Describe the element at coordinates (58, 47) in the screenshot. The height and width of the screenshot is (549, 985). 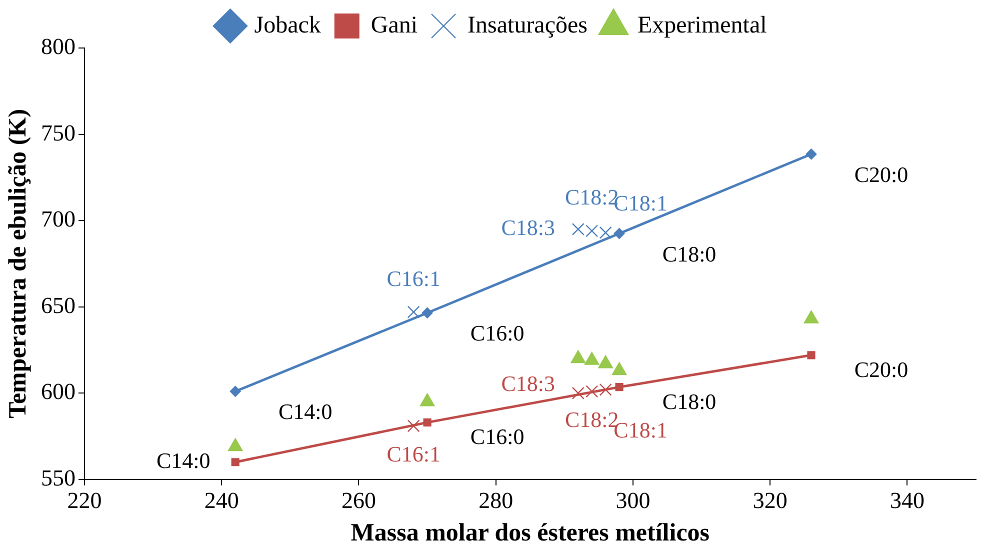
I see `y-tick-label: 800` at that location.